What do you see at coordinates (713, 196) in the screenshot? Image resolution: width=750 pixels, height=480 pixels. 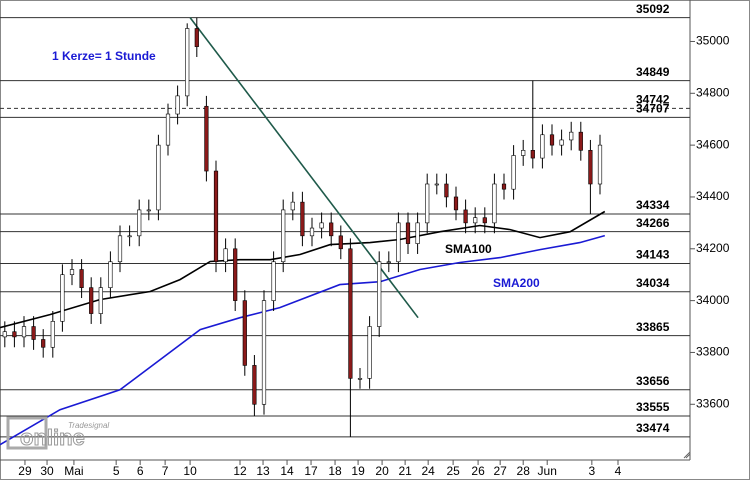 I see `y-tick-label: 34400` at bounding box center [713, 196].